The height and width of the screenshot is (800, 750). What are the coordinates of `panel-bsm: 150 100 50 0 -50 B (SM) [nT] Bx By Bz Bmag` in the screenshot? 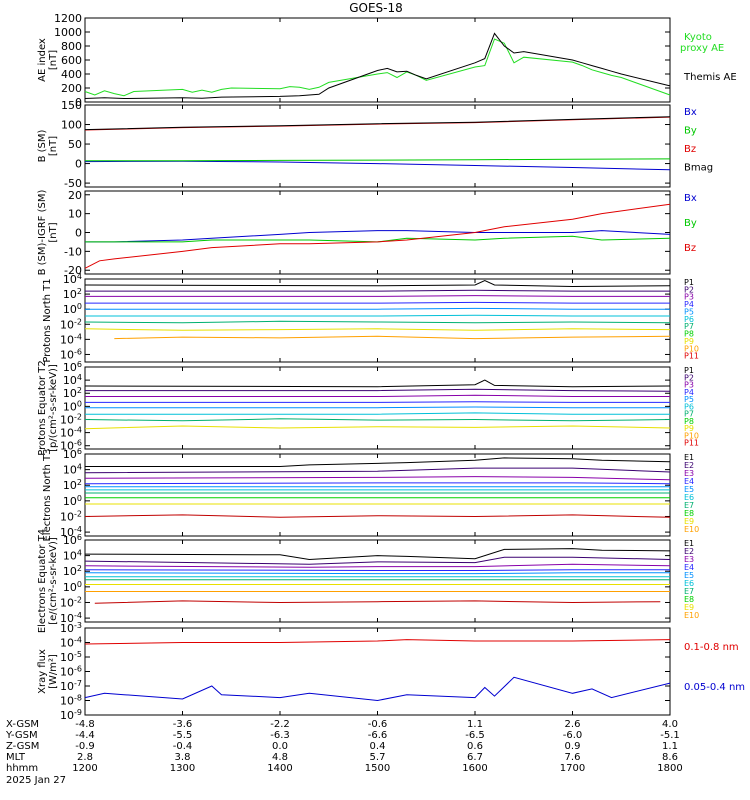 It's located at (375, 144).